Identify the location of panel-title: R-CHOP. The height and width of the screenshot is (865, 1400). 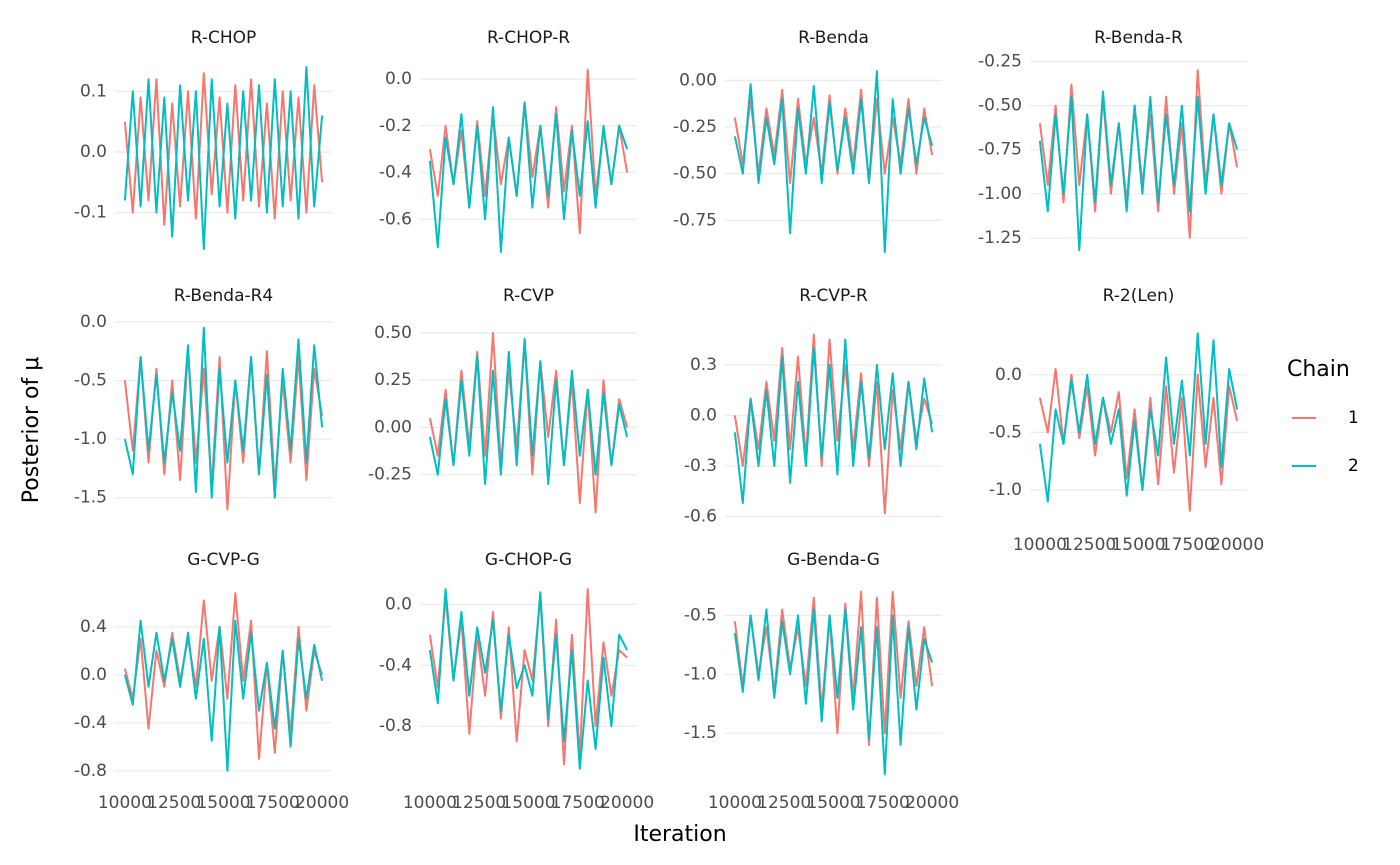
(224, 38).